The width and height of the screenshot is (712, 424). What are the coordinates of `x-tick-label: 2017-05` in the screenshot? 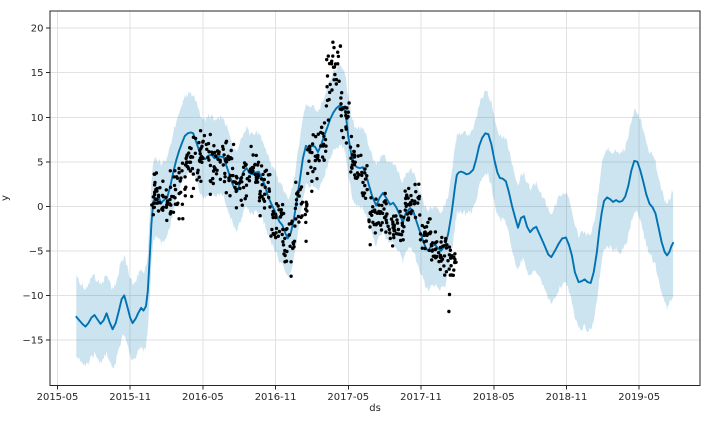 It's located at (348, 397).